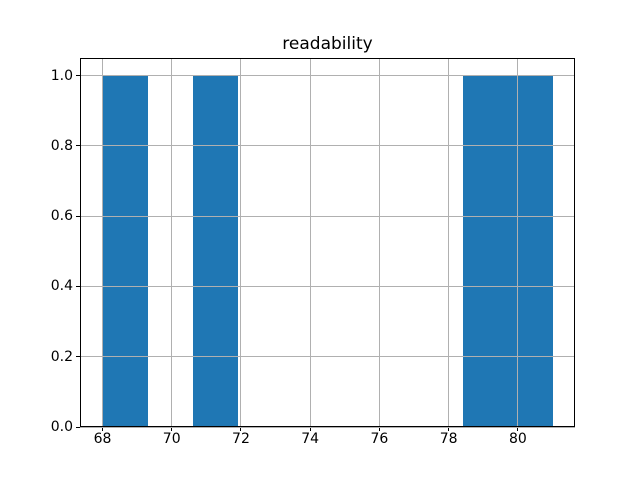 This screenshot has height=480, width=640. Describe the element at coordinates (61, 427) in the screenshot. I see `y-tick-label: 0.0` at that location.